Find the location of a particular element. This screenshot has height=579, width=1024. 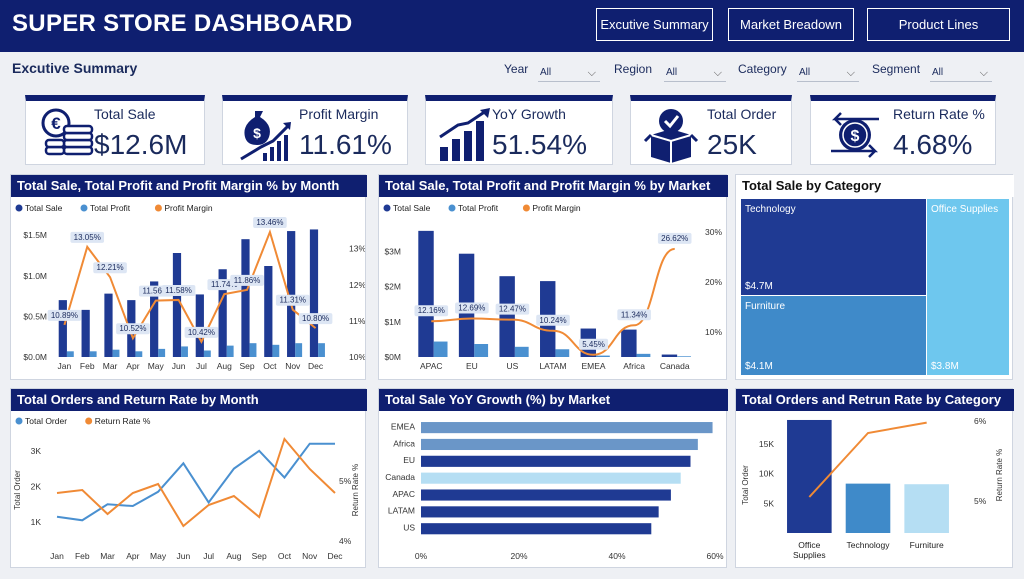

chart-title: Total Orders and Retrun Rate by Category is located at coordinates (875, 400).